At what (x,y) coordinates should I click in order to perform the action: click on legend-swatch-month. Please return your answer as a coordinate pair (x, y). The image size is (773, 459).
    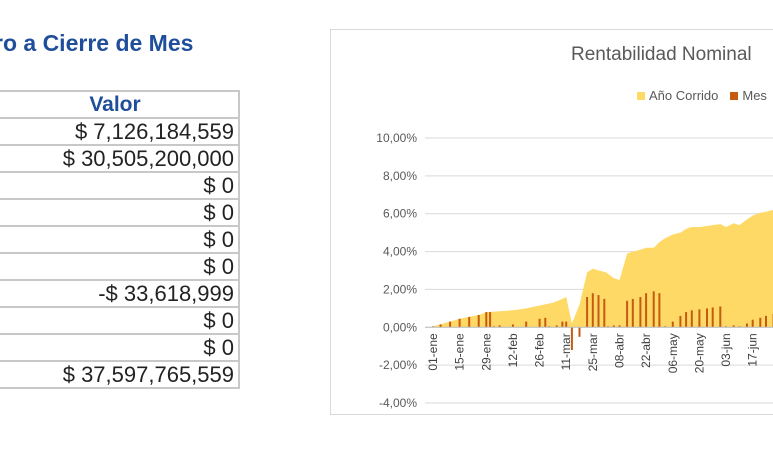
    Looking at the image, I should click on (734, 96).